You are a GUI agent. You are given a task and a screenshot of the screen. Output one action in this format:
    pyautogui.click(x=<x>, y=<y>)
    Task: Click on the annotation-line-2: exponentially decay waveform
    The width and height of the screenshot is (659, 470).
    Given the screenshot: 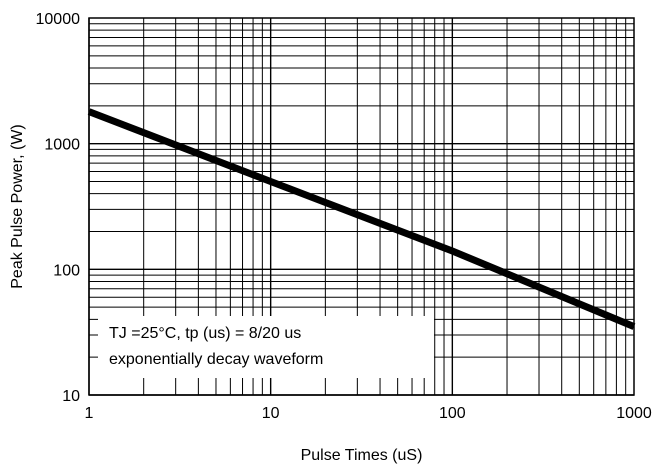 What is the action you would take?
    pyautogui.click(x=216, y=359)
    